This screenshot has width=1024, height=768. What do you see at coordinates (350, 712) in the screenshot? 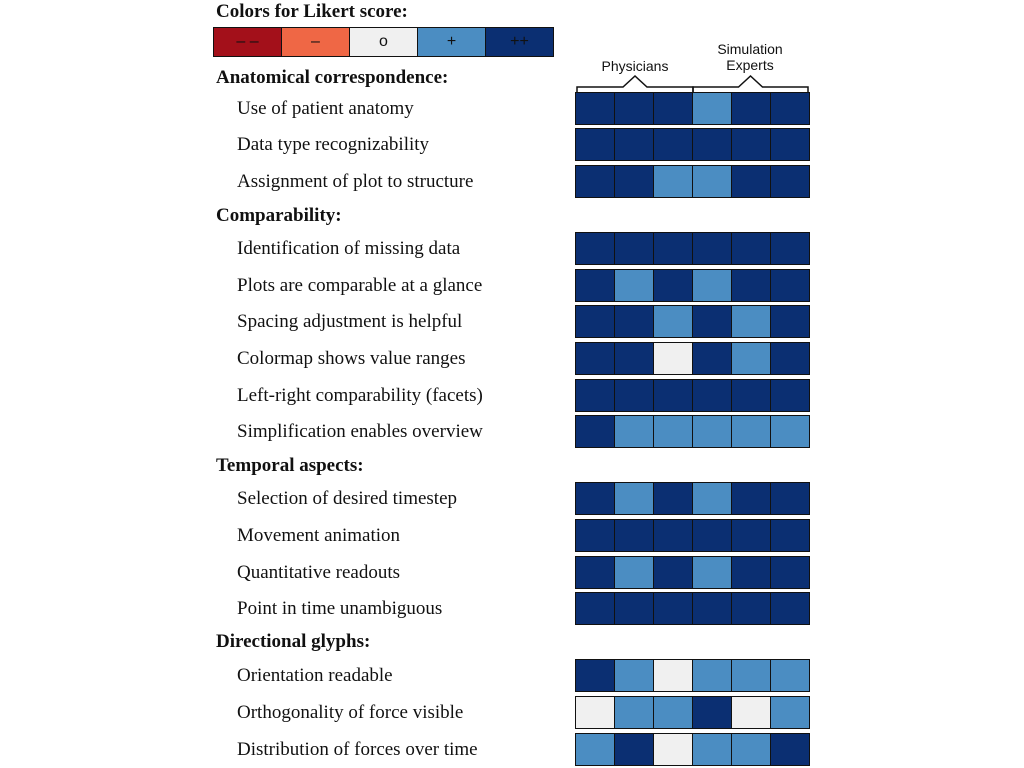
I see `row-label: Orthogonality of force visible` at bounding box center [350, 712].